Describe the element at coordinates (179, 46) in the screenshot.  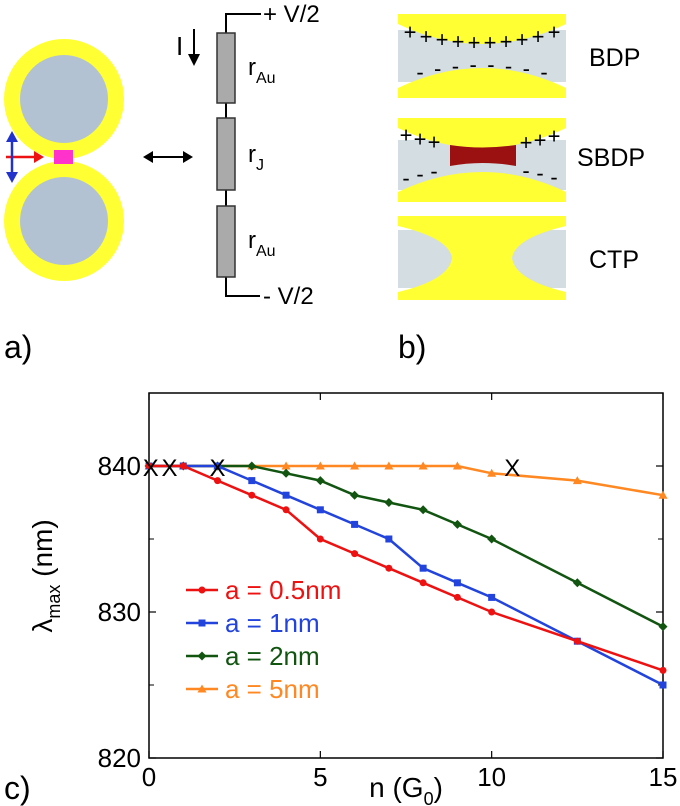
I see `current-label: I` at that location.